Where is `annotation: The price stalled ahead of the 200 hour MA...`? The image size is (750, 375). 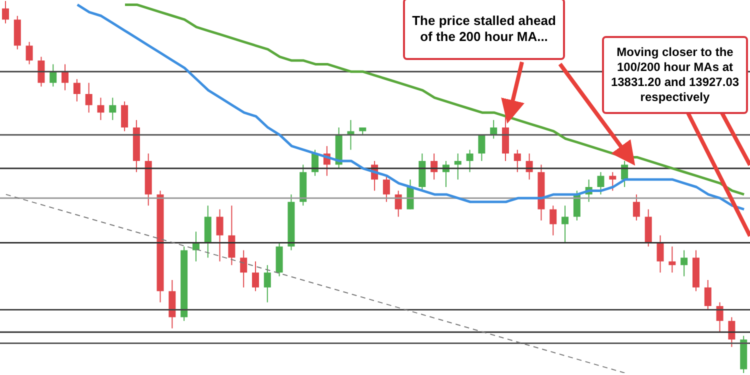 annotation: The price stalled ahead of the 200 hour MA... is located at coordinates (484, 29).